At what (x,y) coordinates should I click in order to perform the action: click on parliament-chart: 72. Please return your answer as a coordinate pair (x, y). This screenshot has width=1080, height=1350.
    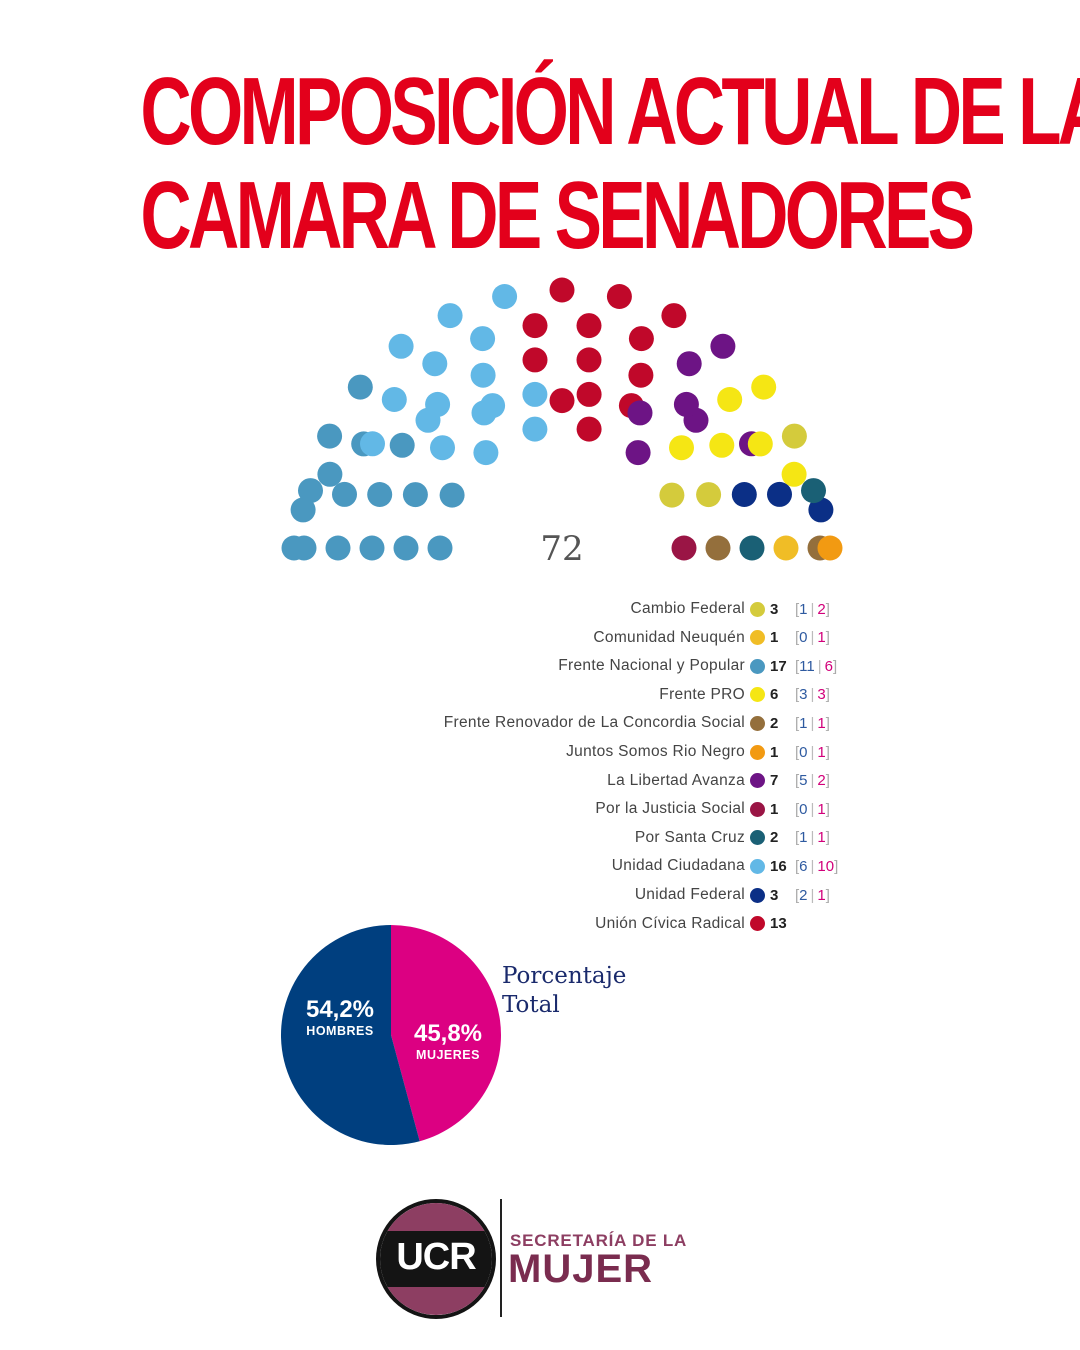
    Looking at the image, I should click on (562, 423).